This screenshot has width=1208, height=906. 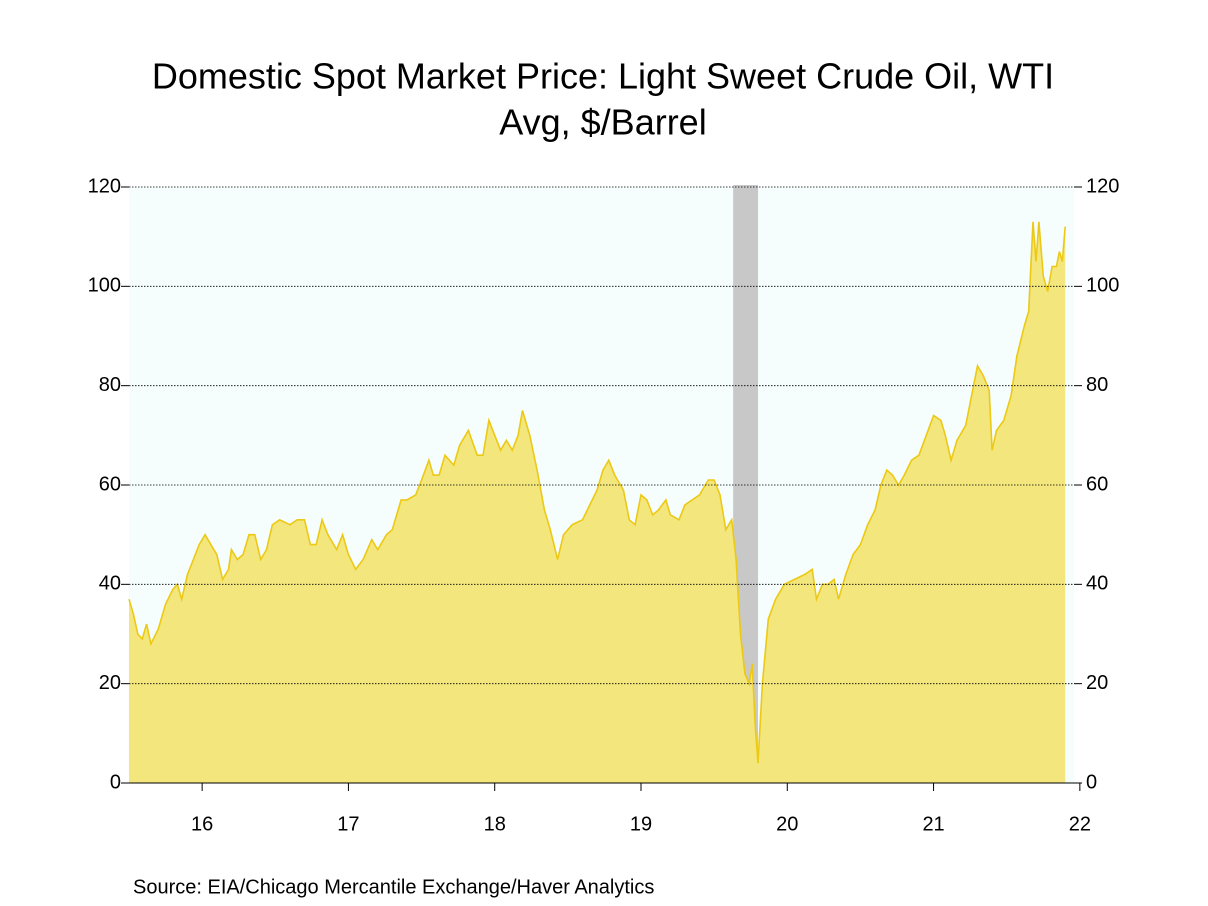 What do you see at coordinates (495, 824) in the screenshot?
I see `x-tick-label: 18` at bounding box center [495, 824].